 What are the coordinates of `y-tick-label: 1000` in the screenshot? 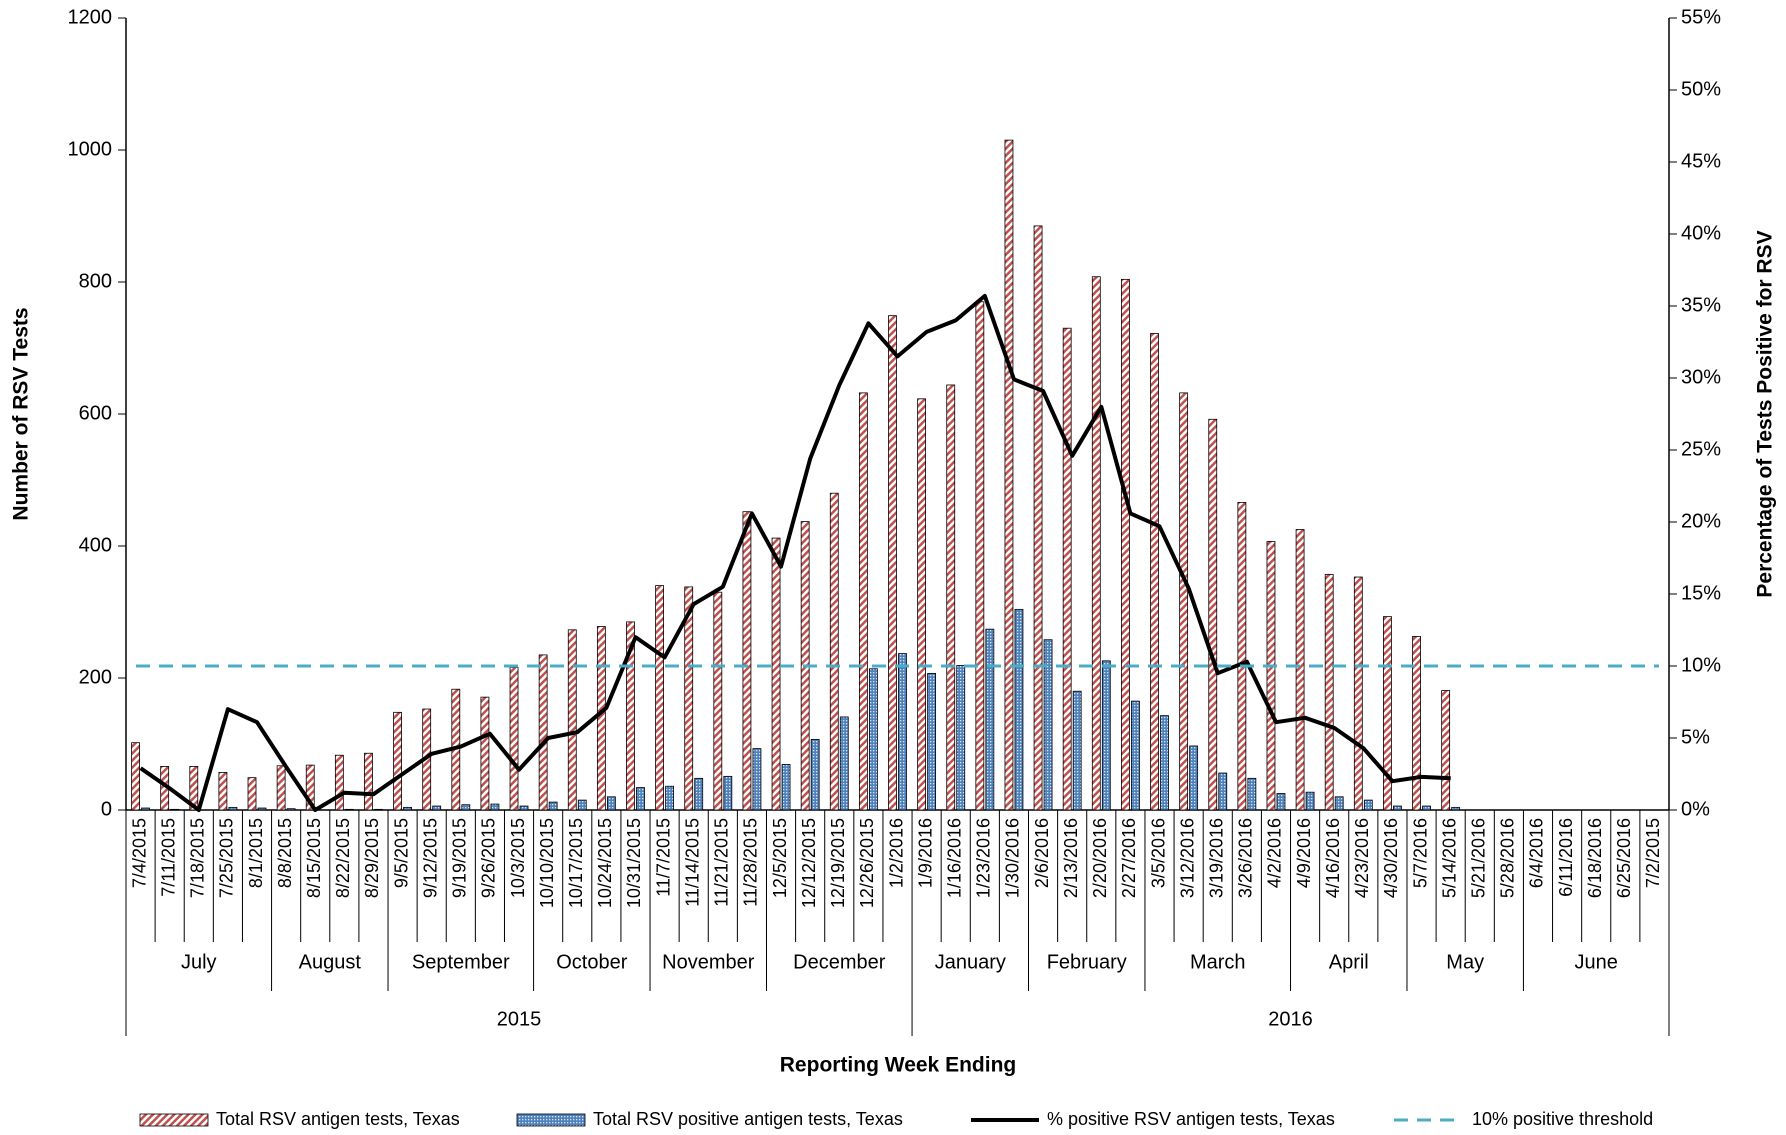 It's located at (90, 149).